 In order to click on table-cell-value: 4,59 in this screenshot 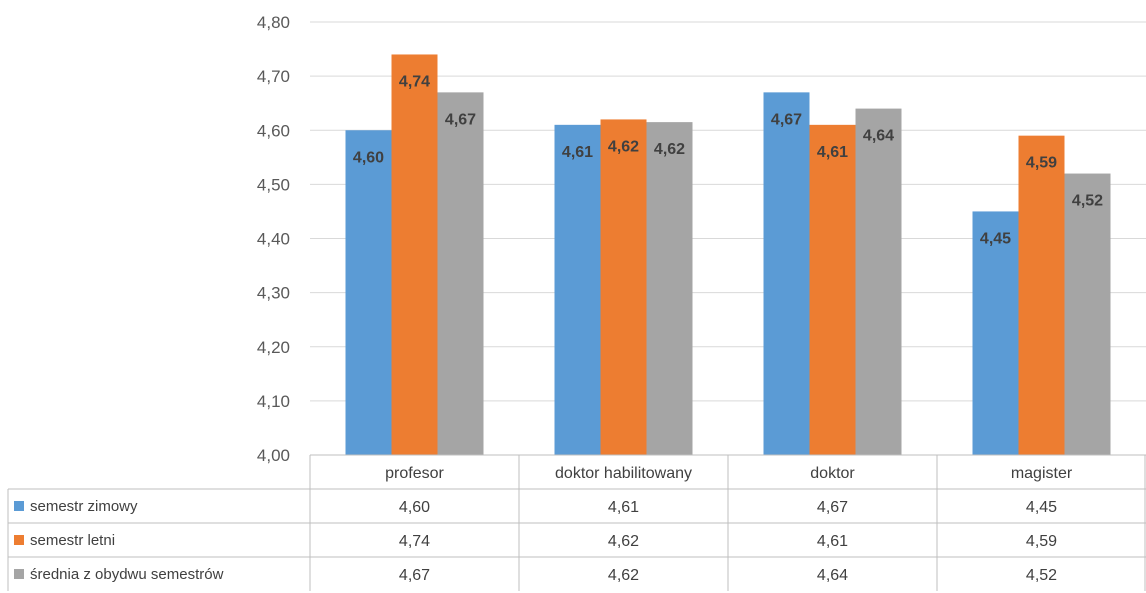, I will do `click(1041, 541)`.